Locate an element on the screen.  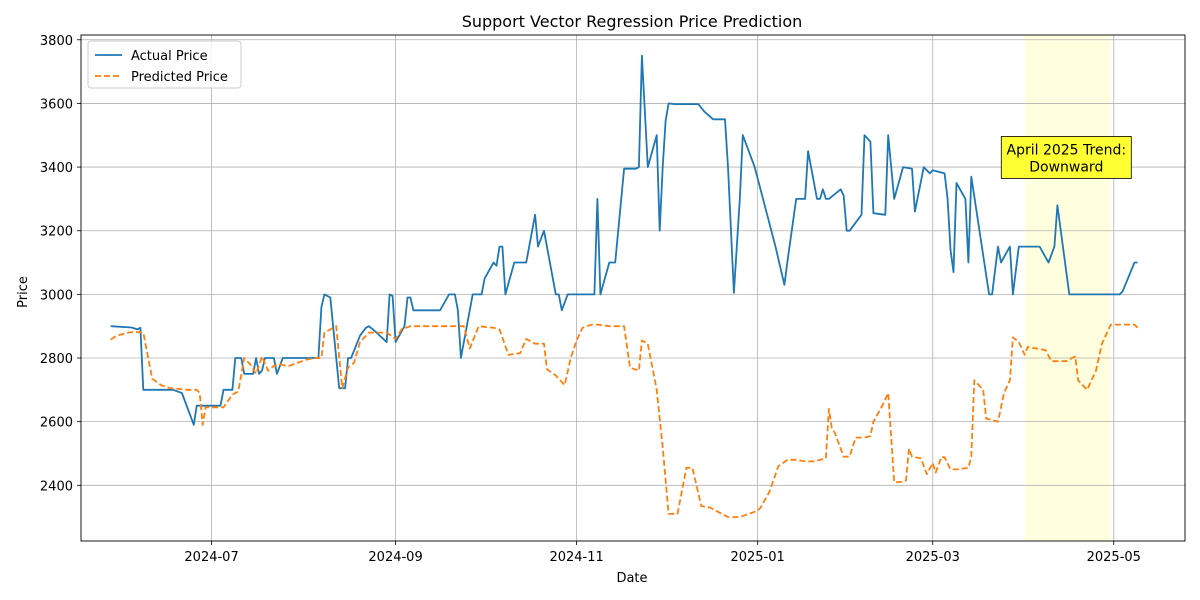
annotation-box is located at coordinates (1066, 157).